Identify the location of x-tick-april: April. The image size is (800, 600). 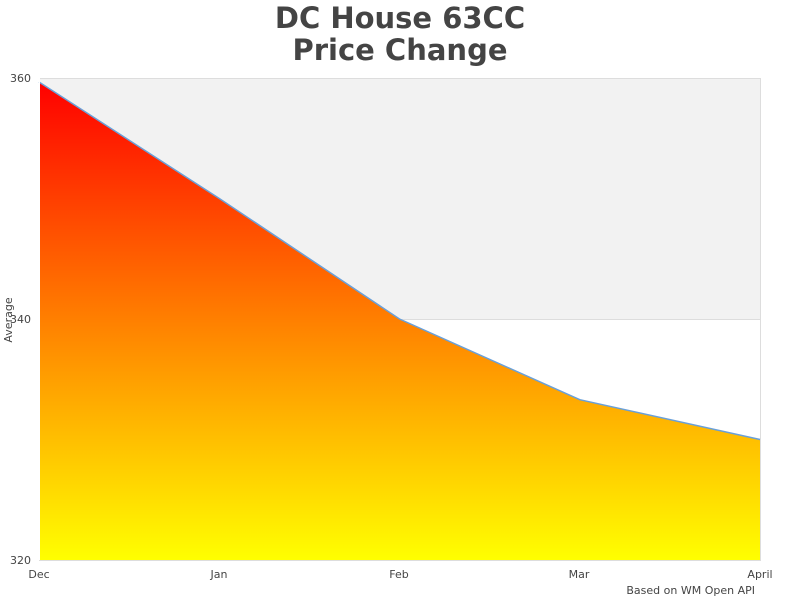
(759, 574).